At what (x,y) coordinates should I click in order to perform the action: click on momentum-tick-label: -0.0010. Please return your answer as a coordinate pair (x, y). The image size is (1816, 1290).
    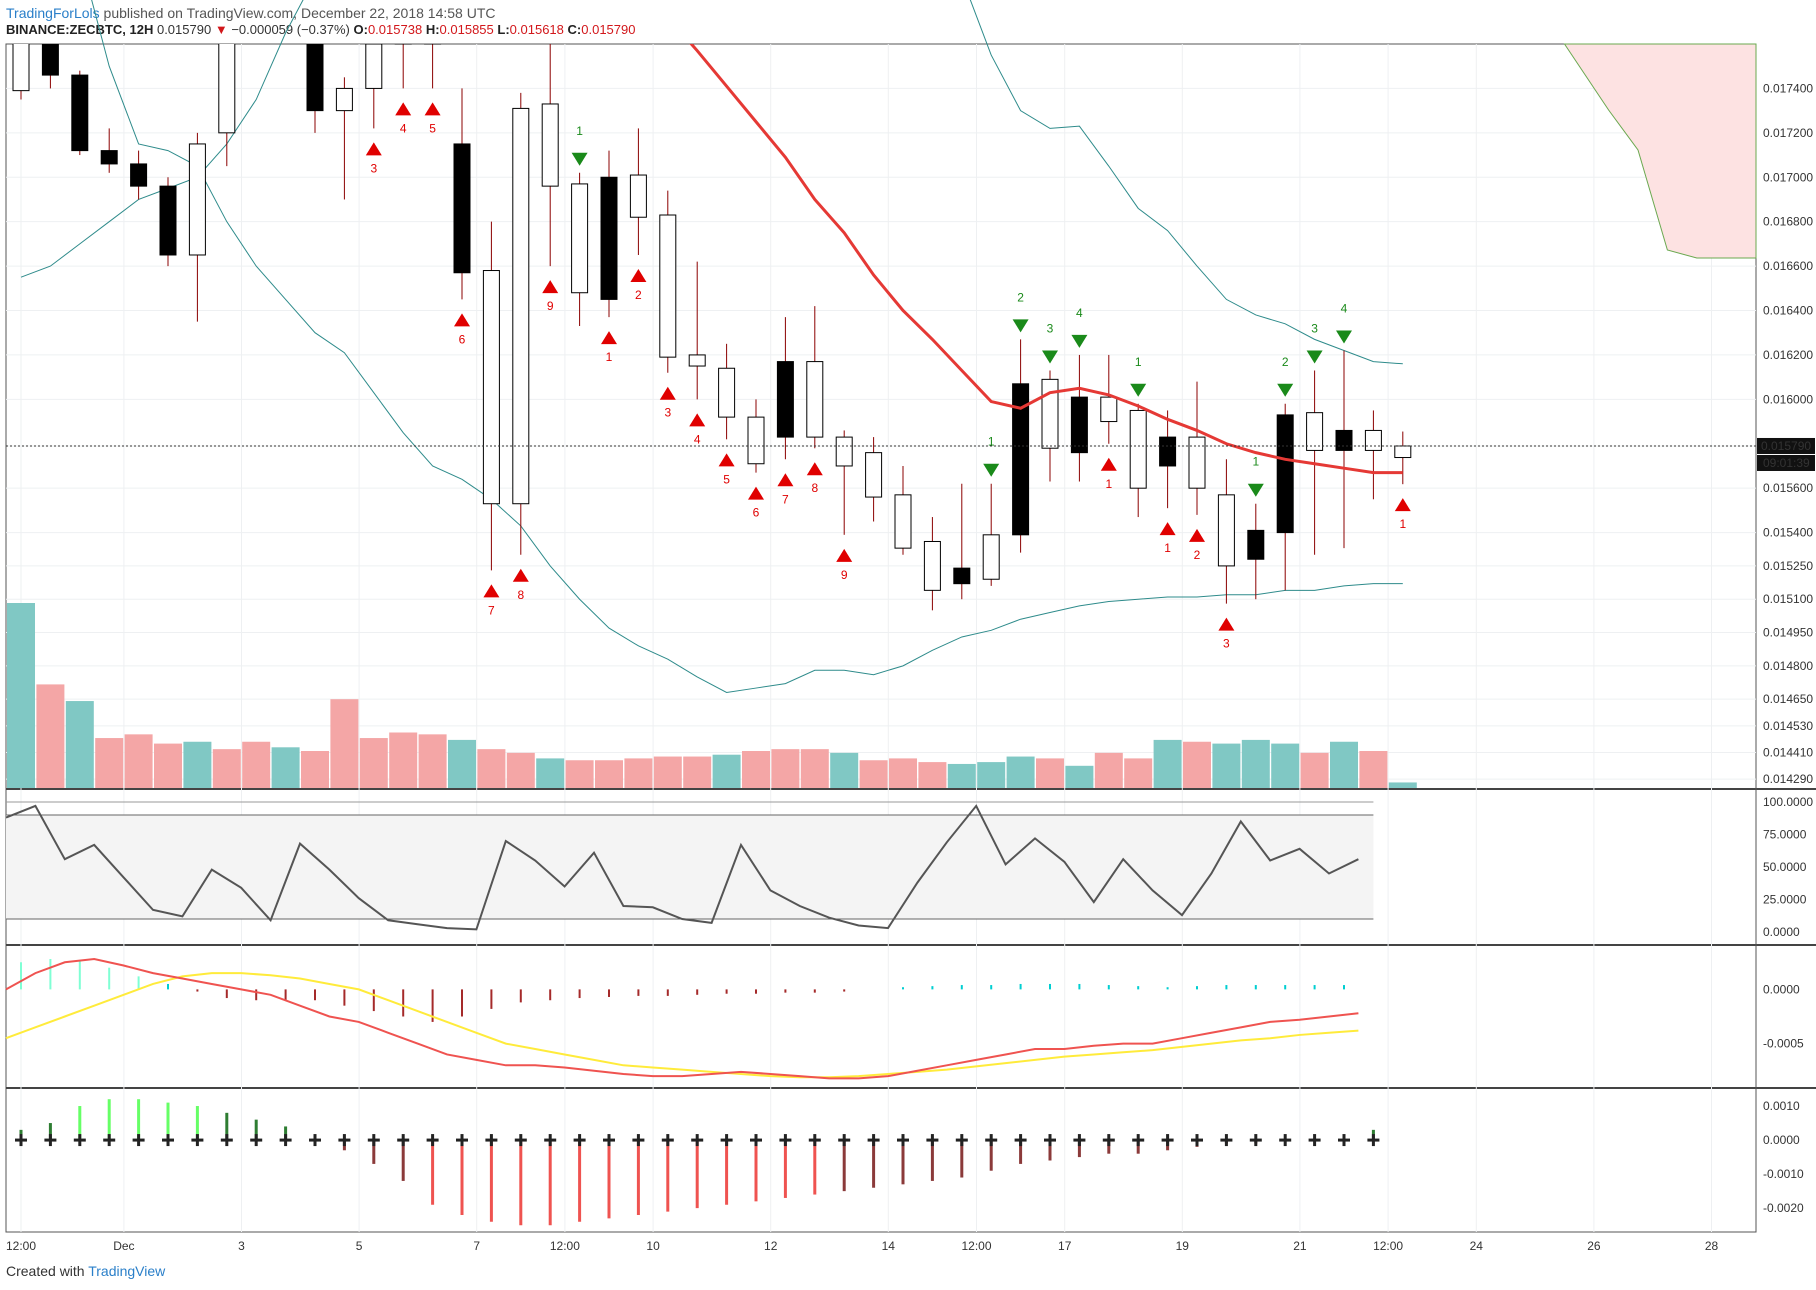
    Looking at the image, I should click on (1783, 1174).